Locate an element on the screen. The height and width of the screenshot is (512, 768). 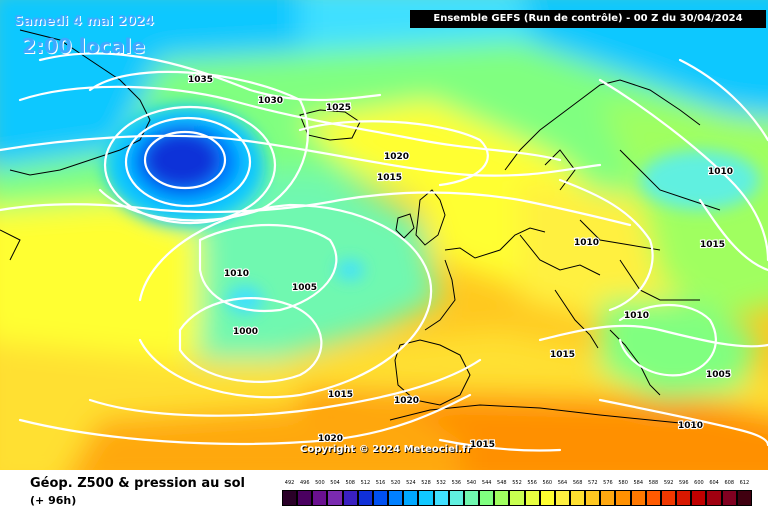
footer-title: Géop. Z500 & pression au sol is located at coordinates (137, 483).